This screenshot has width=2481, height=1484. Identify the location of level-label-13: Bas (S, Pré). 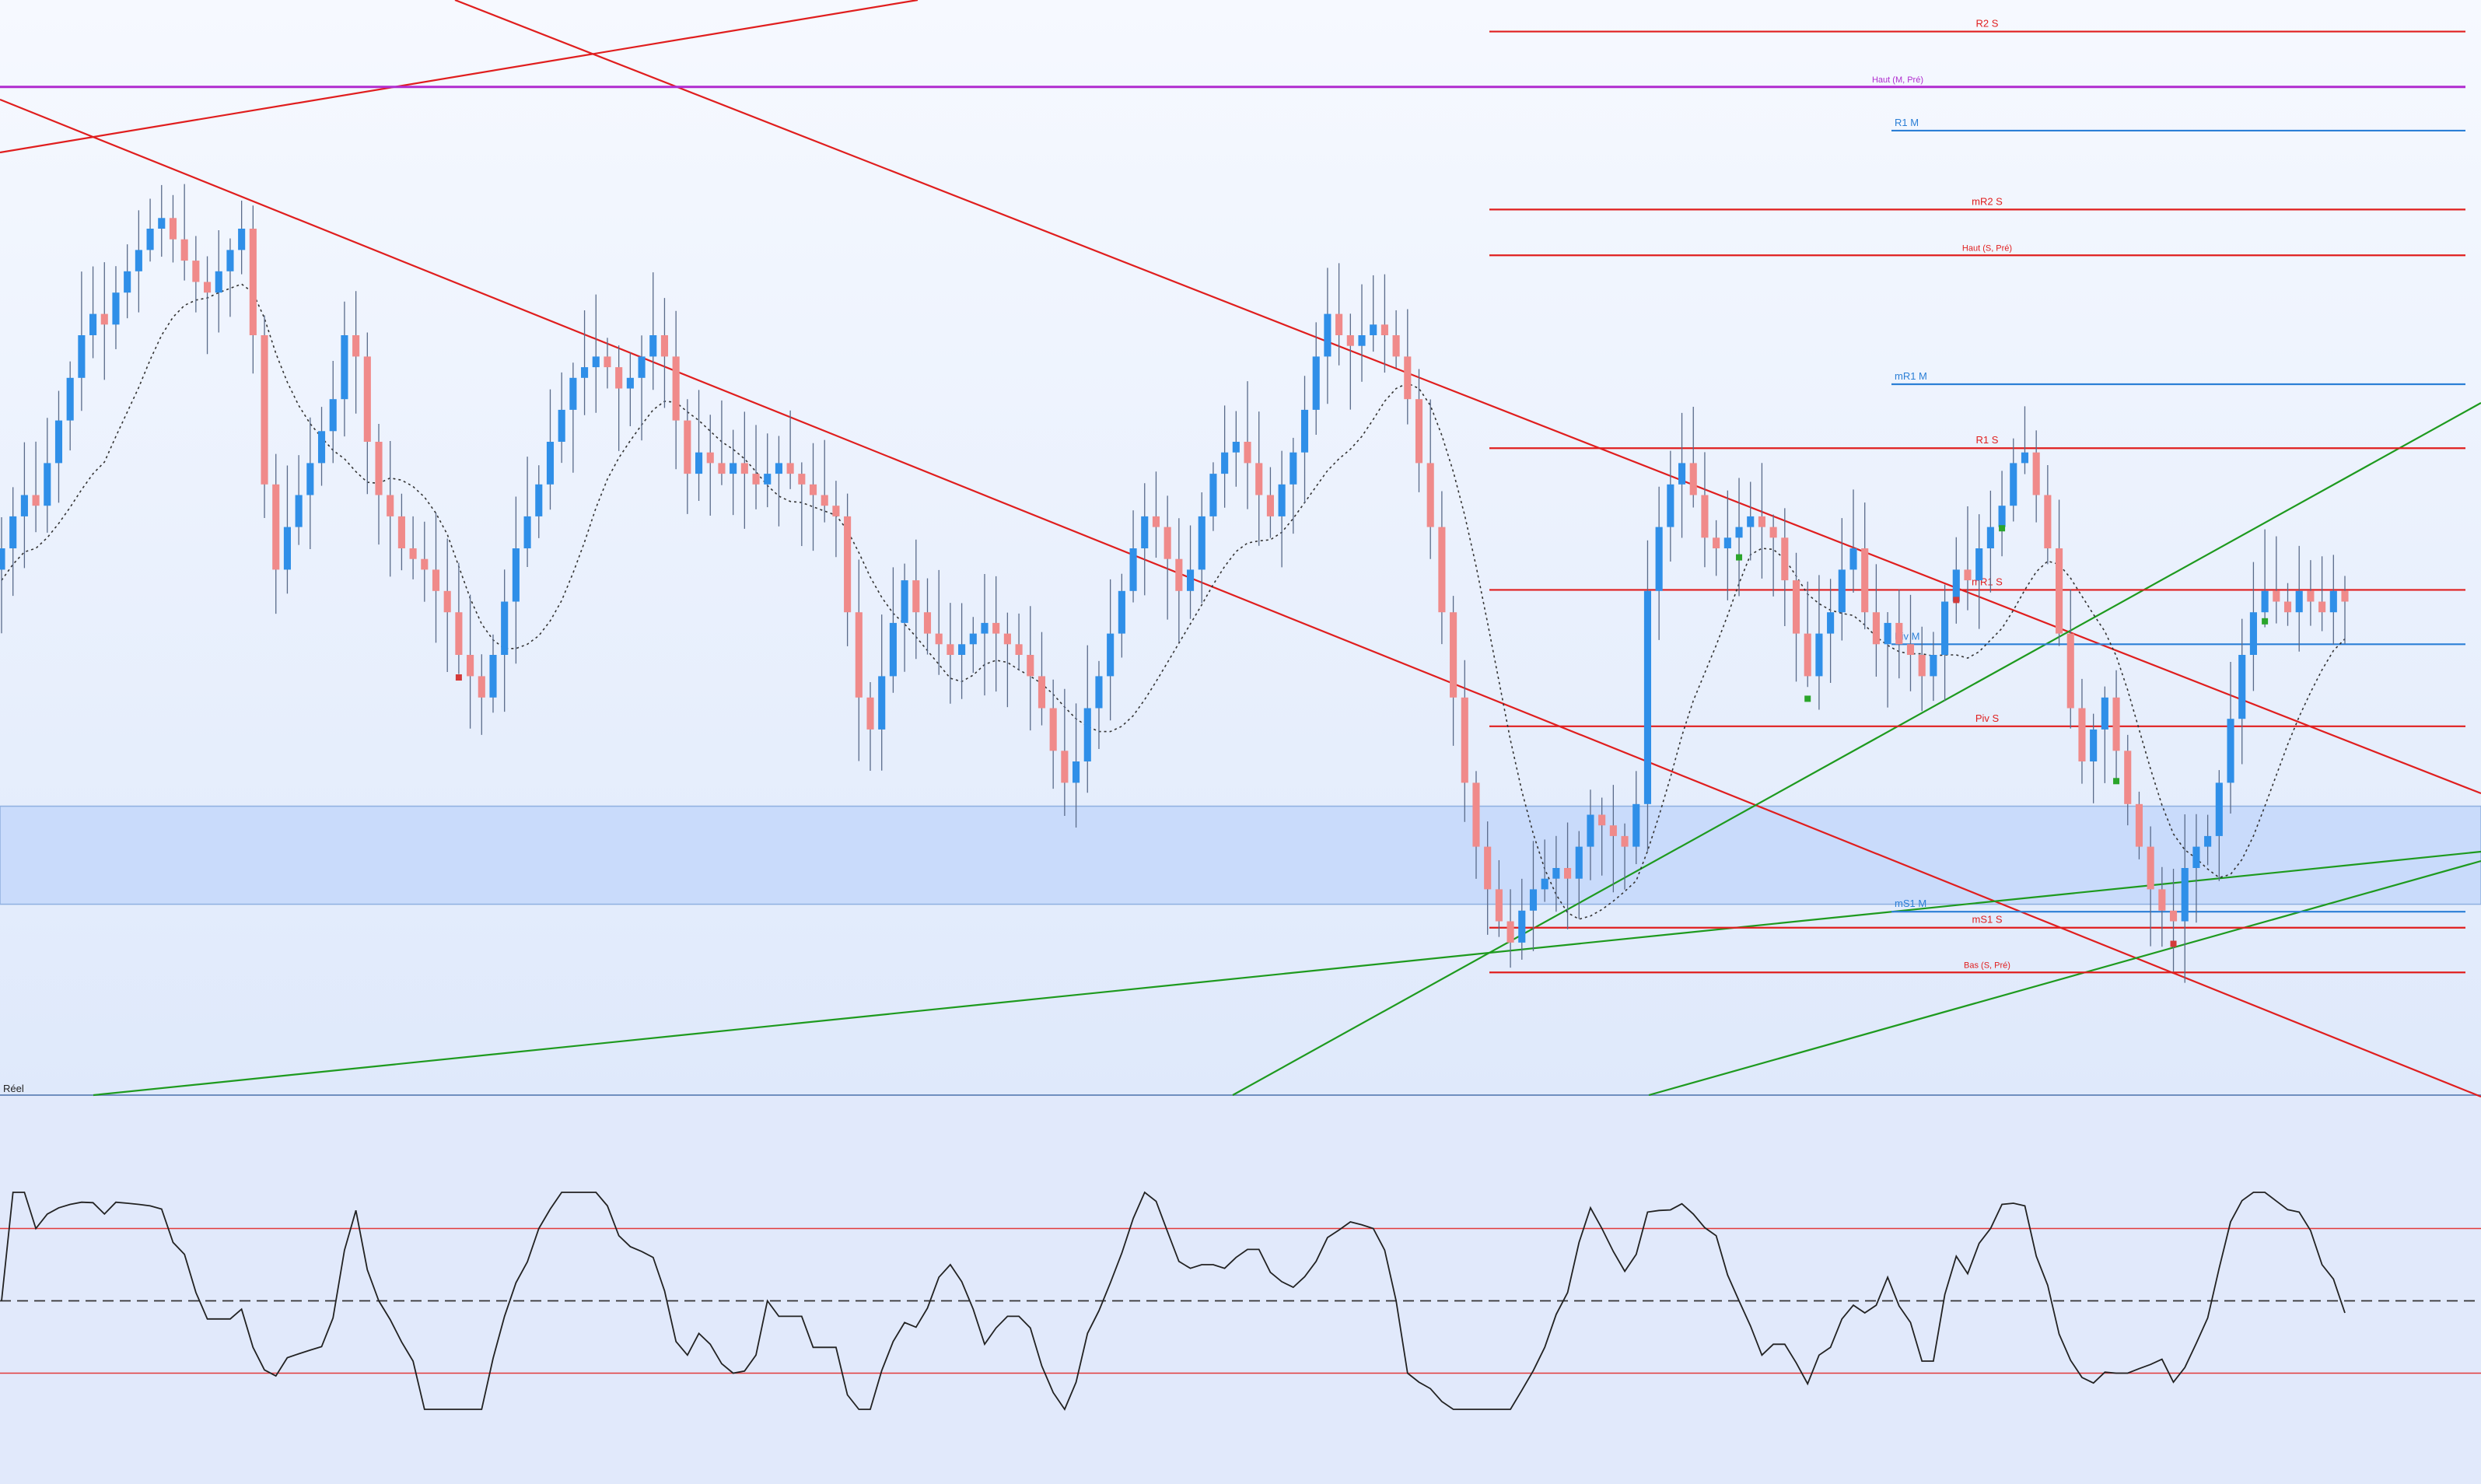
(1987, 965).